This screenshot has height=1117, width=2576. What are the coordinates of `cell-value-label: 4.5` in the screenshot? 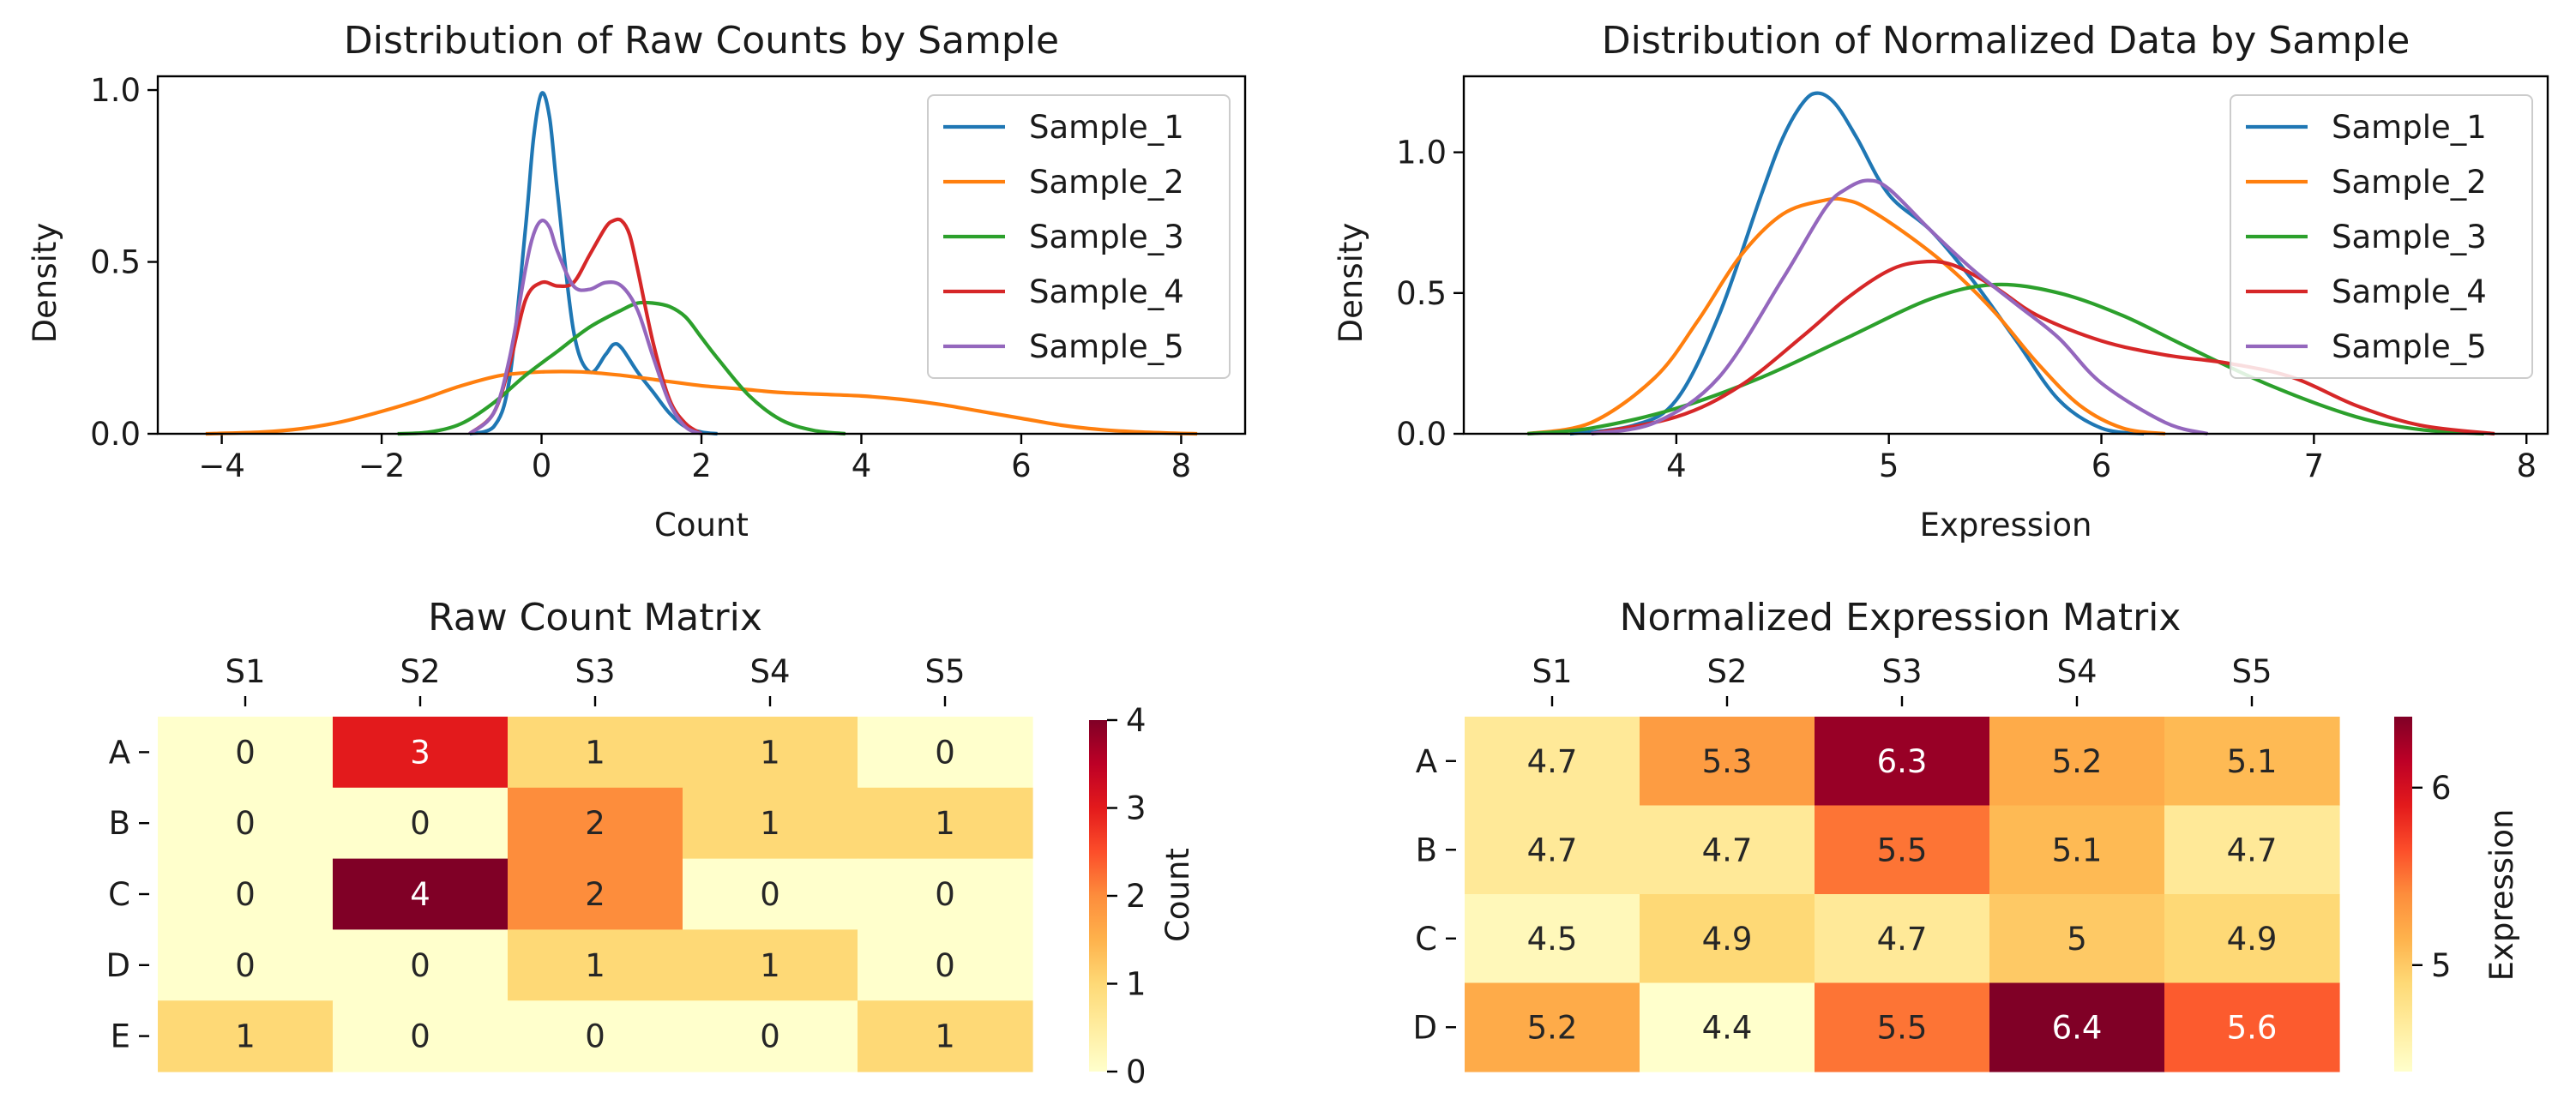 It's located at (1552, 939).